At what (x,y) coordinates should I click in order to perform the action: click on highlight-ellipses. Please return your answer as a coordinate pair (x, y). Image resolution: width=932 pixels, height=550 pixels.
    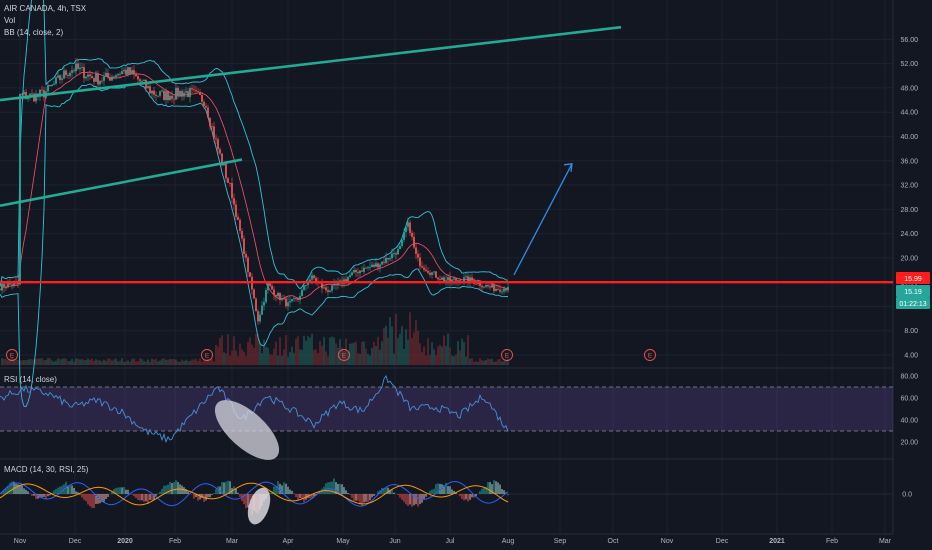
    Looking at the image, I should click on (247, 458).